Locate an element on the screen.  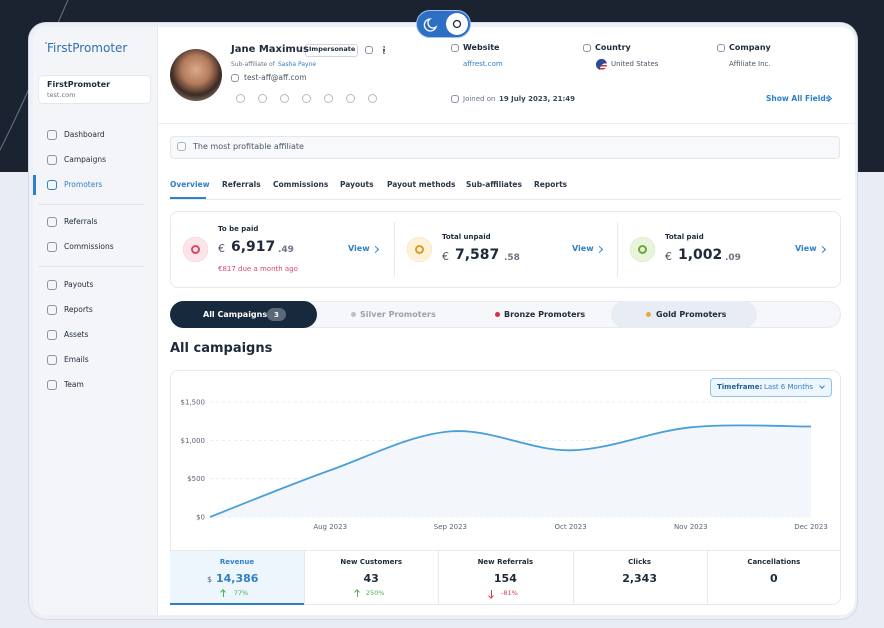
nav-item: Campaigns is located at coordinates (85, 160).